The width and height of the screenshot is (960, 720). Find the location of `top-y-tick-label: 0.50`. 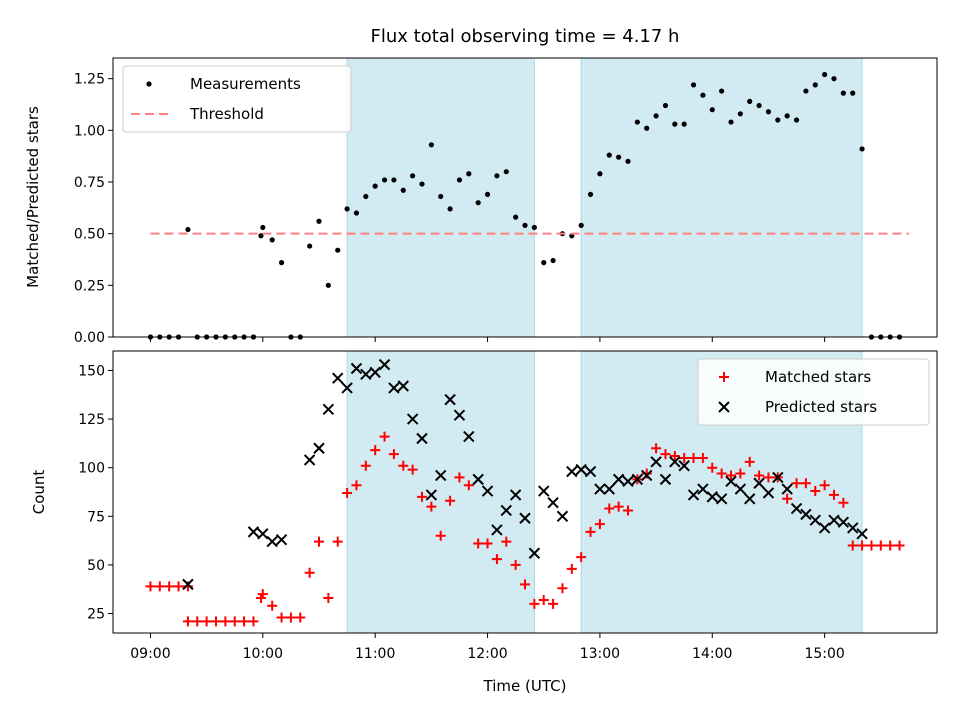

top-y-tick-label: 0.50 is located at coordinates (89, 235).